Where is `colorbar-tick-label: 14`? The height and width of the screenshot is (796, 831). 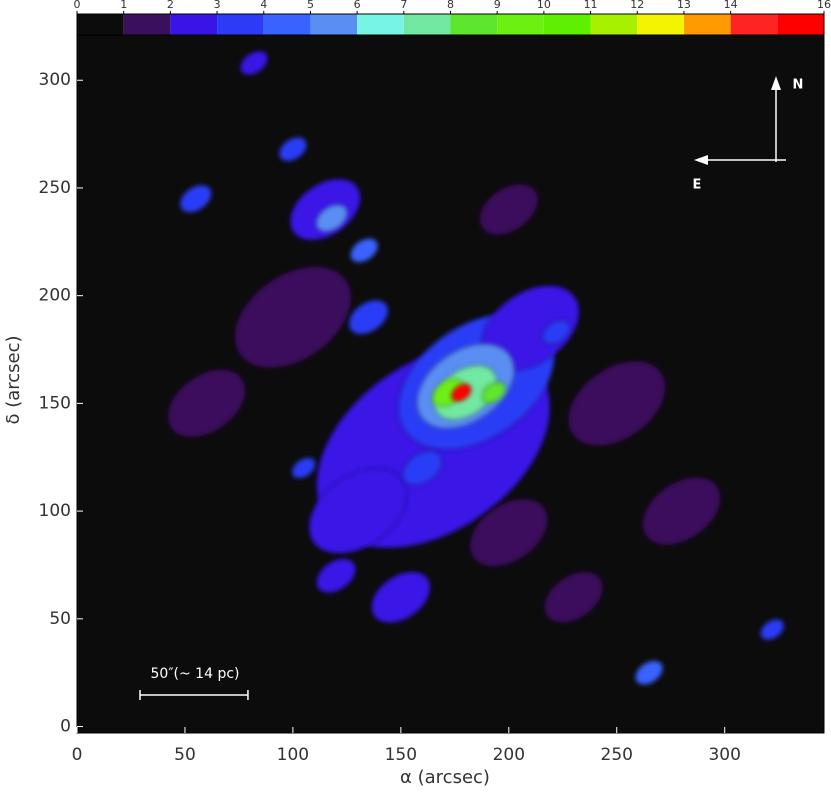 colorbar-tick-label: 14 is located at coordinates (731, 5).